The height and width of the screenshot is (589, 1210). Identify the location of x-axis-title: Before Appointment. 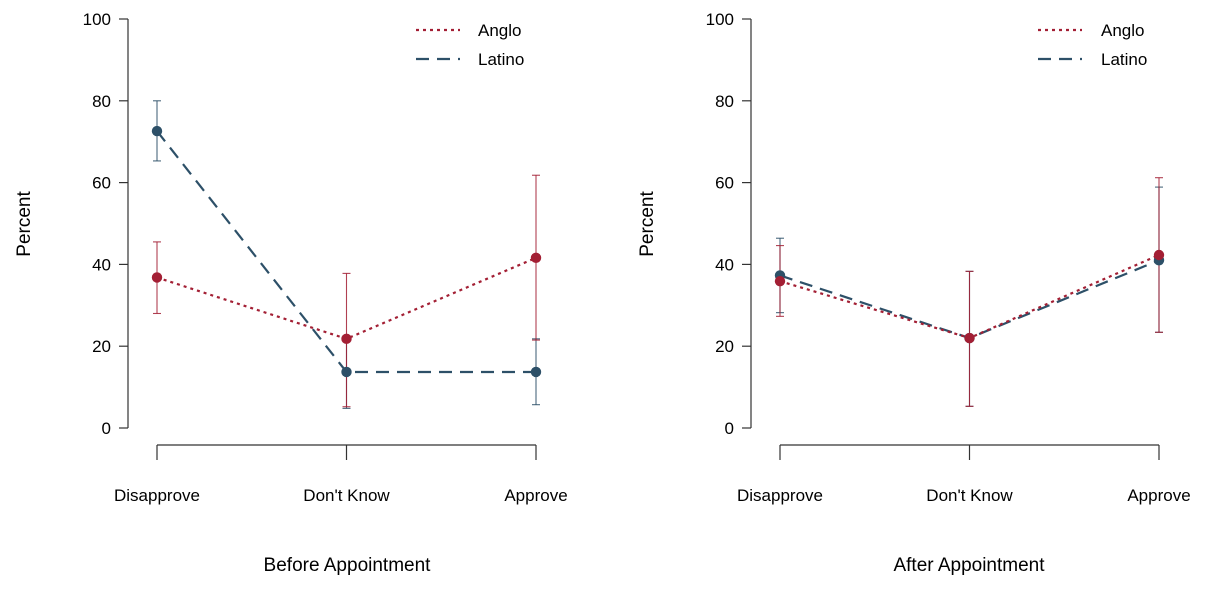
(348, 565).